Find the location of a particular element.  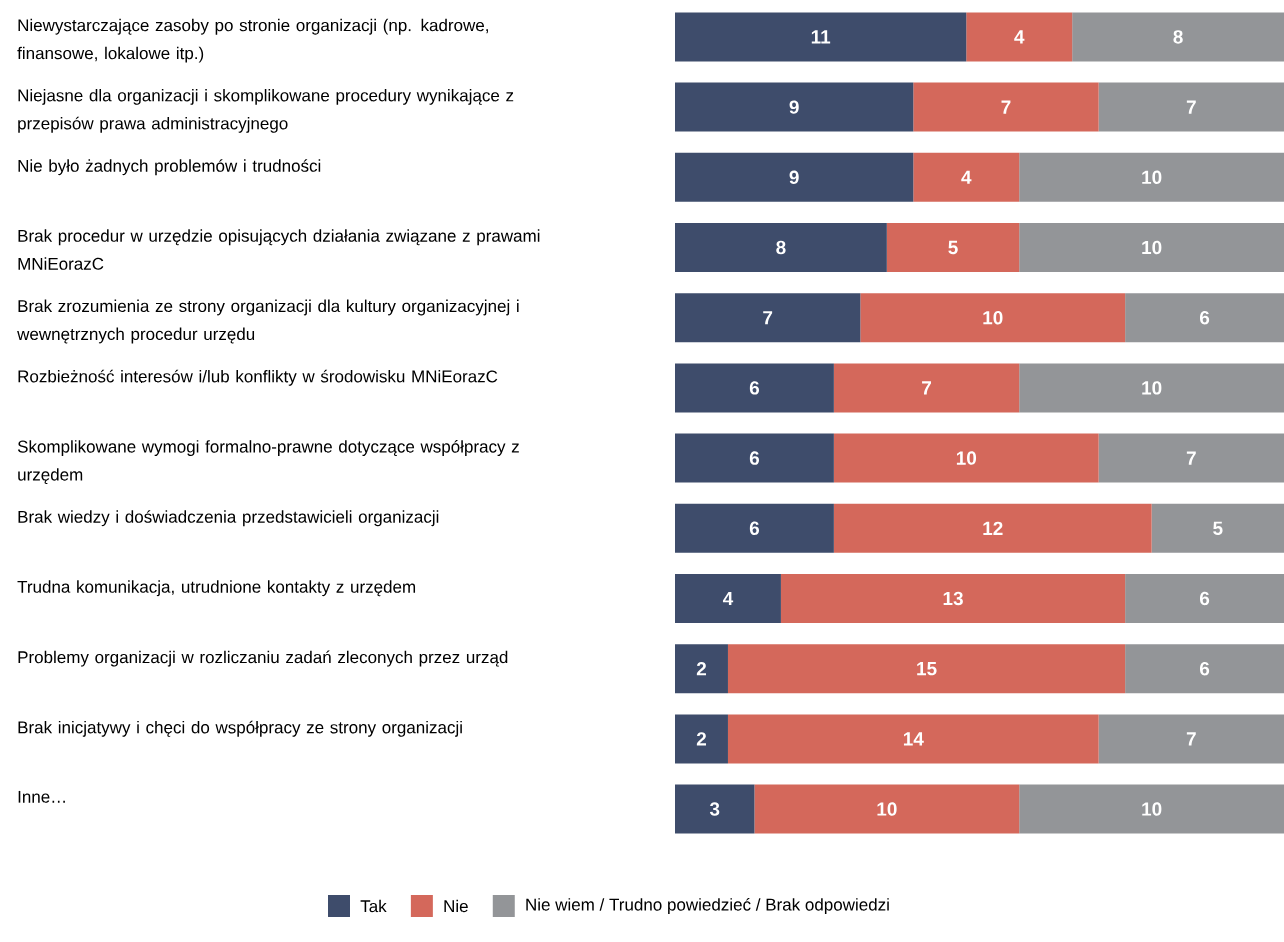

y-tick-label: Brak zrozumienia ze strony organizacji dla kultury organizacyjnej i wewnętrznych procedur urzędu is located at coordinates (268, 321).